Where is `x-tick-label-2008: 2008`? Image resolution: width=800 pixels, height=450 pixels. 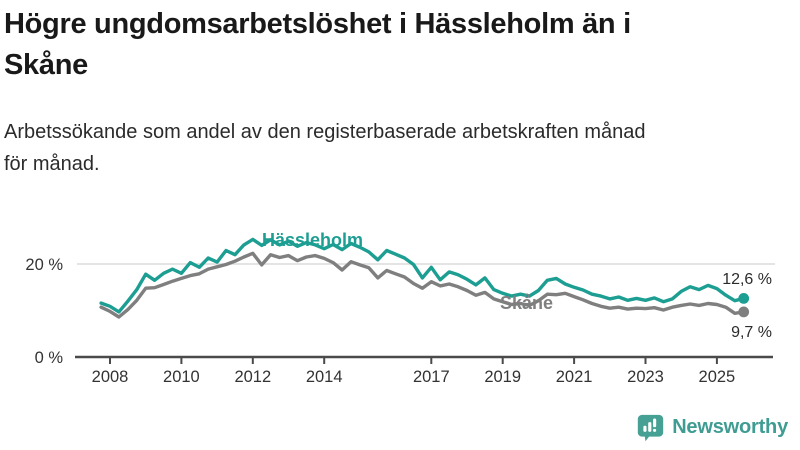
x-tick-label-2008: 2008 is located at coordinates (110, 377).